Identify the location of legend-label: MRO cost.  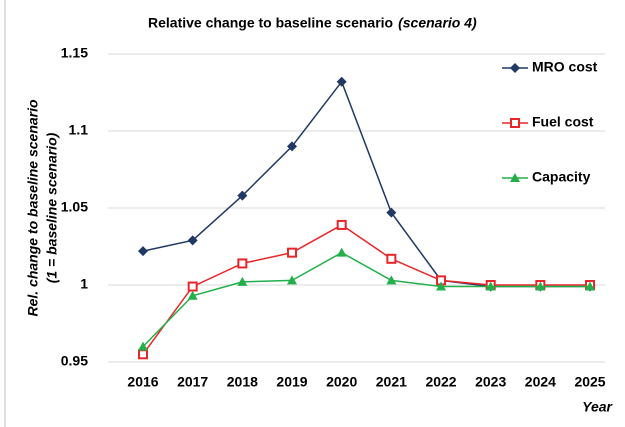
(565, 67).